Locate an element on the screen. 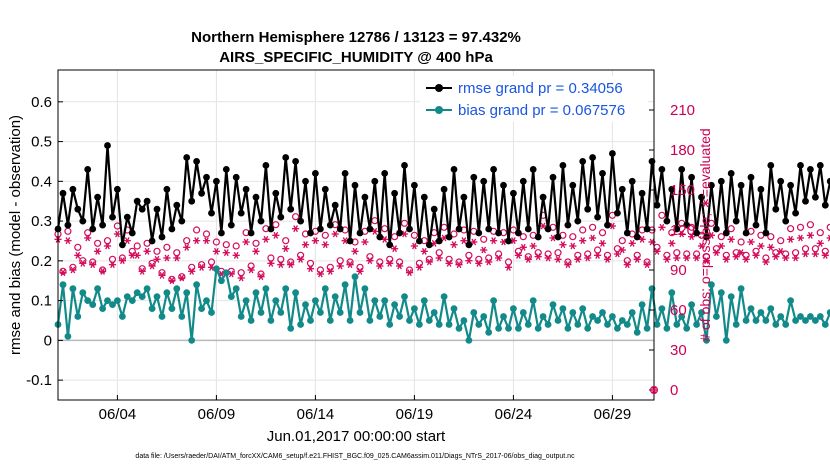  x-axis-label: Jun.01,2017 00:00:00 start is located at coordinates (356, 436).